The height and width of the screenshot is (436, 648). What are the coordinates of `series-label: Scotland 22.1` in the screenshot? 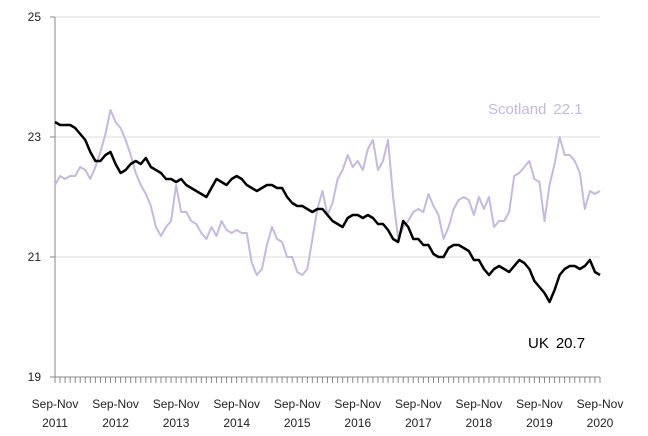 It's located at (535, 109).